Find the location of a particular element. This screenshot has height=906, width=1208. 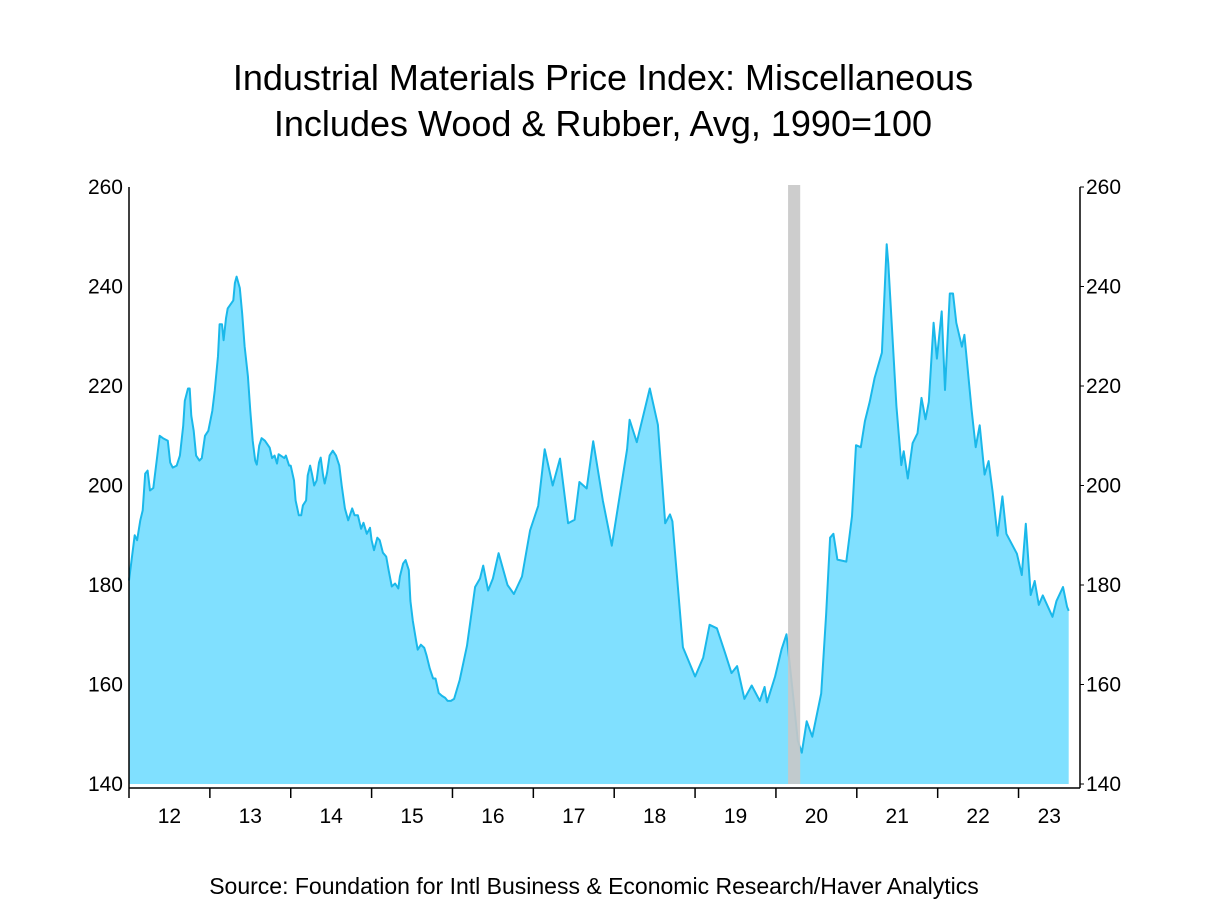

y-tick-label-left: 140 is located at coordinates (105, 784).